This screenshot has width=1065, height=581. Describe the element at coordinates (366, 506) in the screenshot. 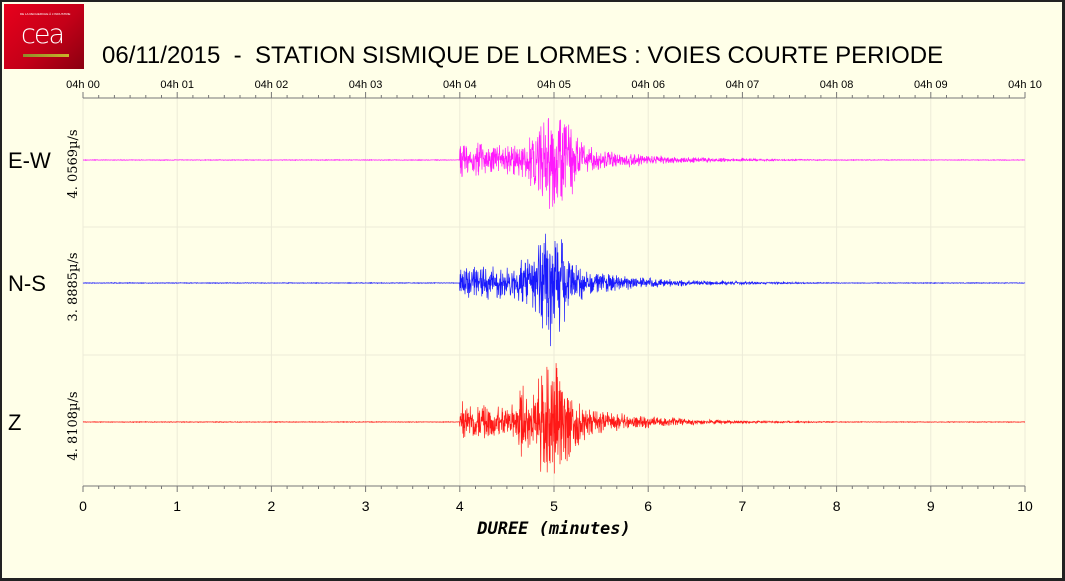

I see `x-tick-label: 3` at that location.